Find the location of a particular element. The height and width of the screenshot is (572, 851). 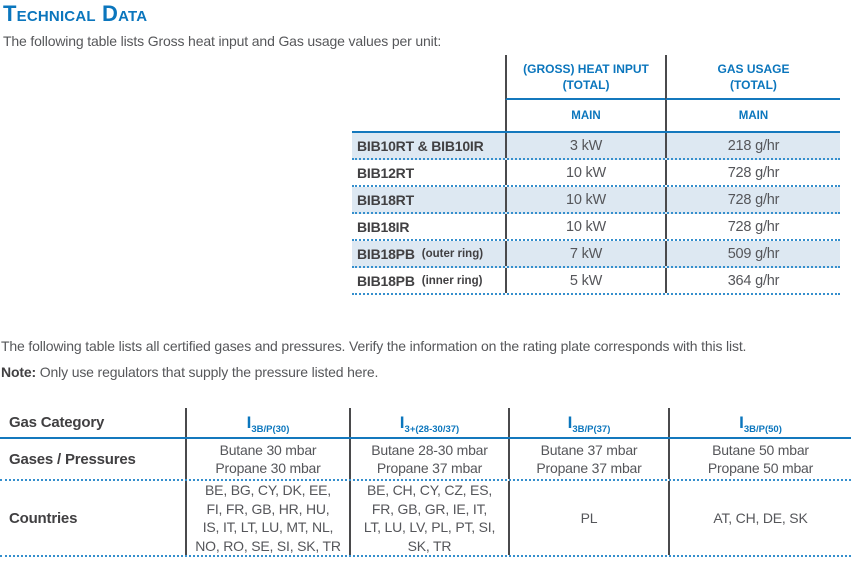

gas-usage-cell: 364 g/hr is located at coordinates (752, 280).